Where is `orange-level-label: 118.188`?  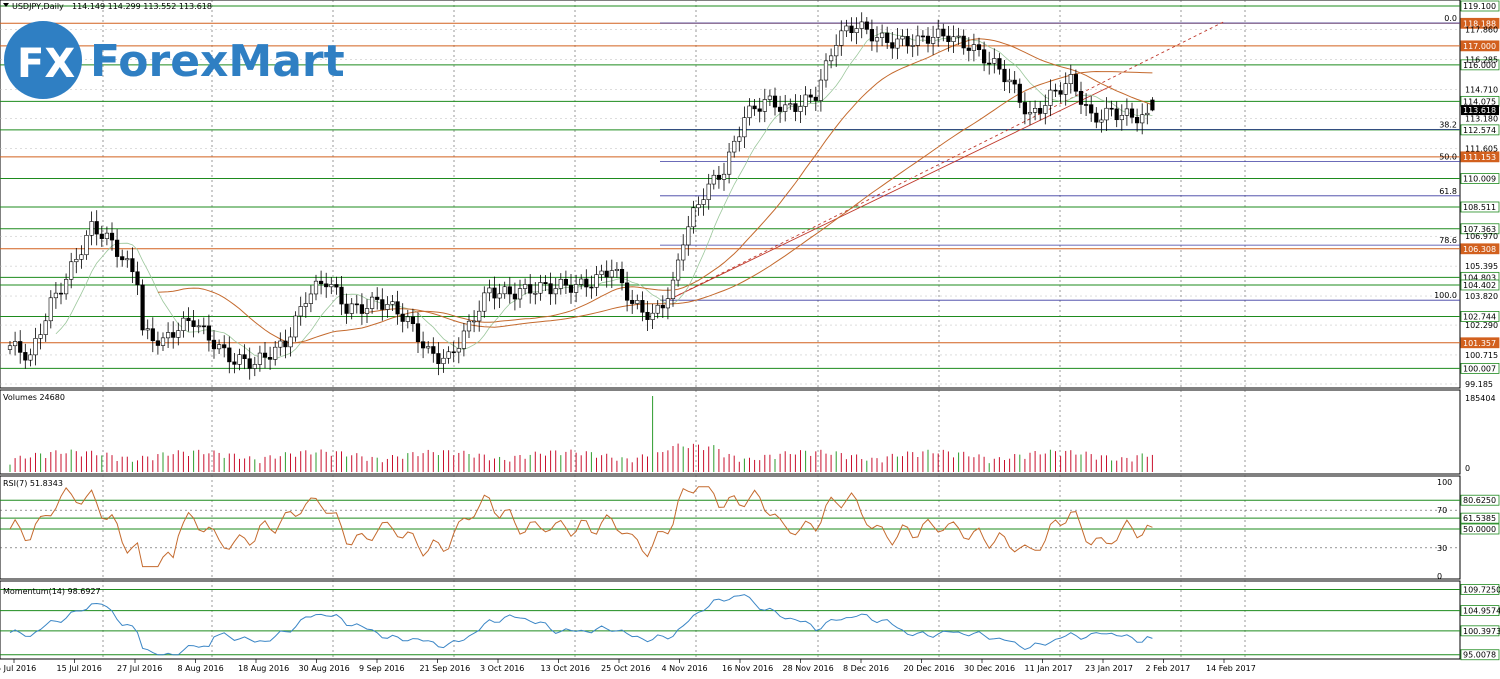 orange-level-label: 118.188 is located at coordinates (1479, 23).